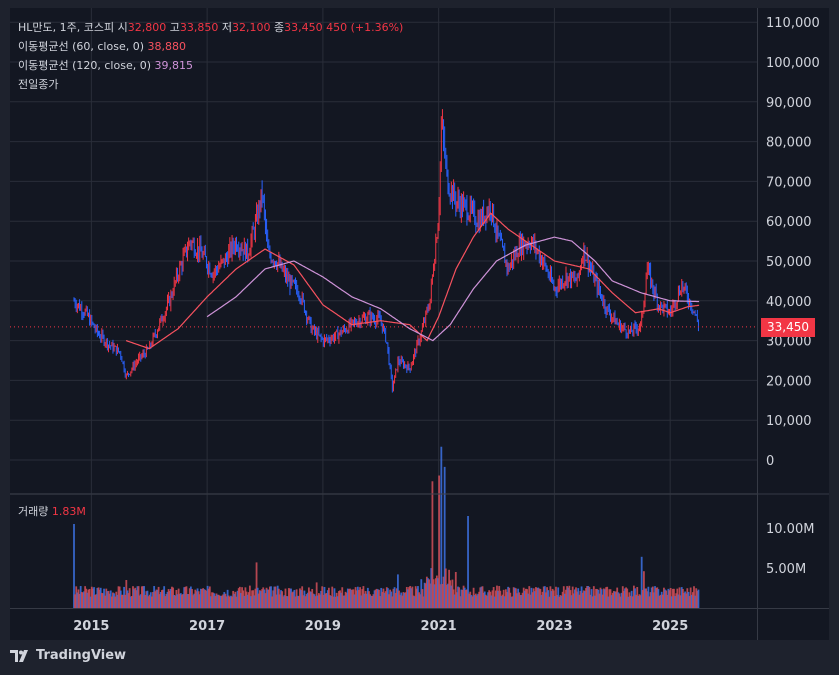 Image resolution: width=839 pixels, height=675 pixels. I want to click on ma60-row: 이동평균선 (60, close, 0) 38,880, so click(210, 46).